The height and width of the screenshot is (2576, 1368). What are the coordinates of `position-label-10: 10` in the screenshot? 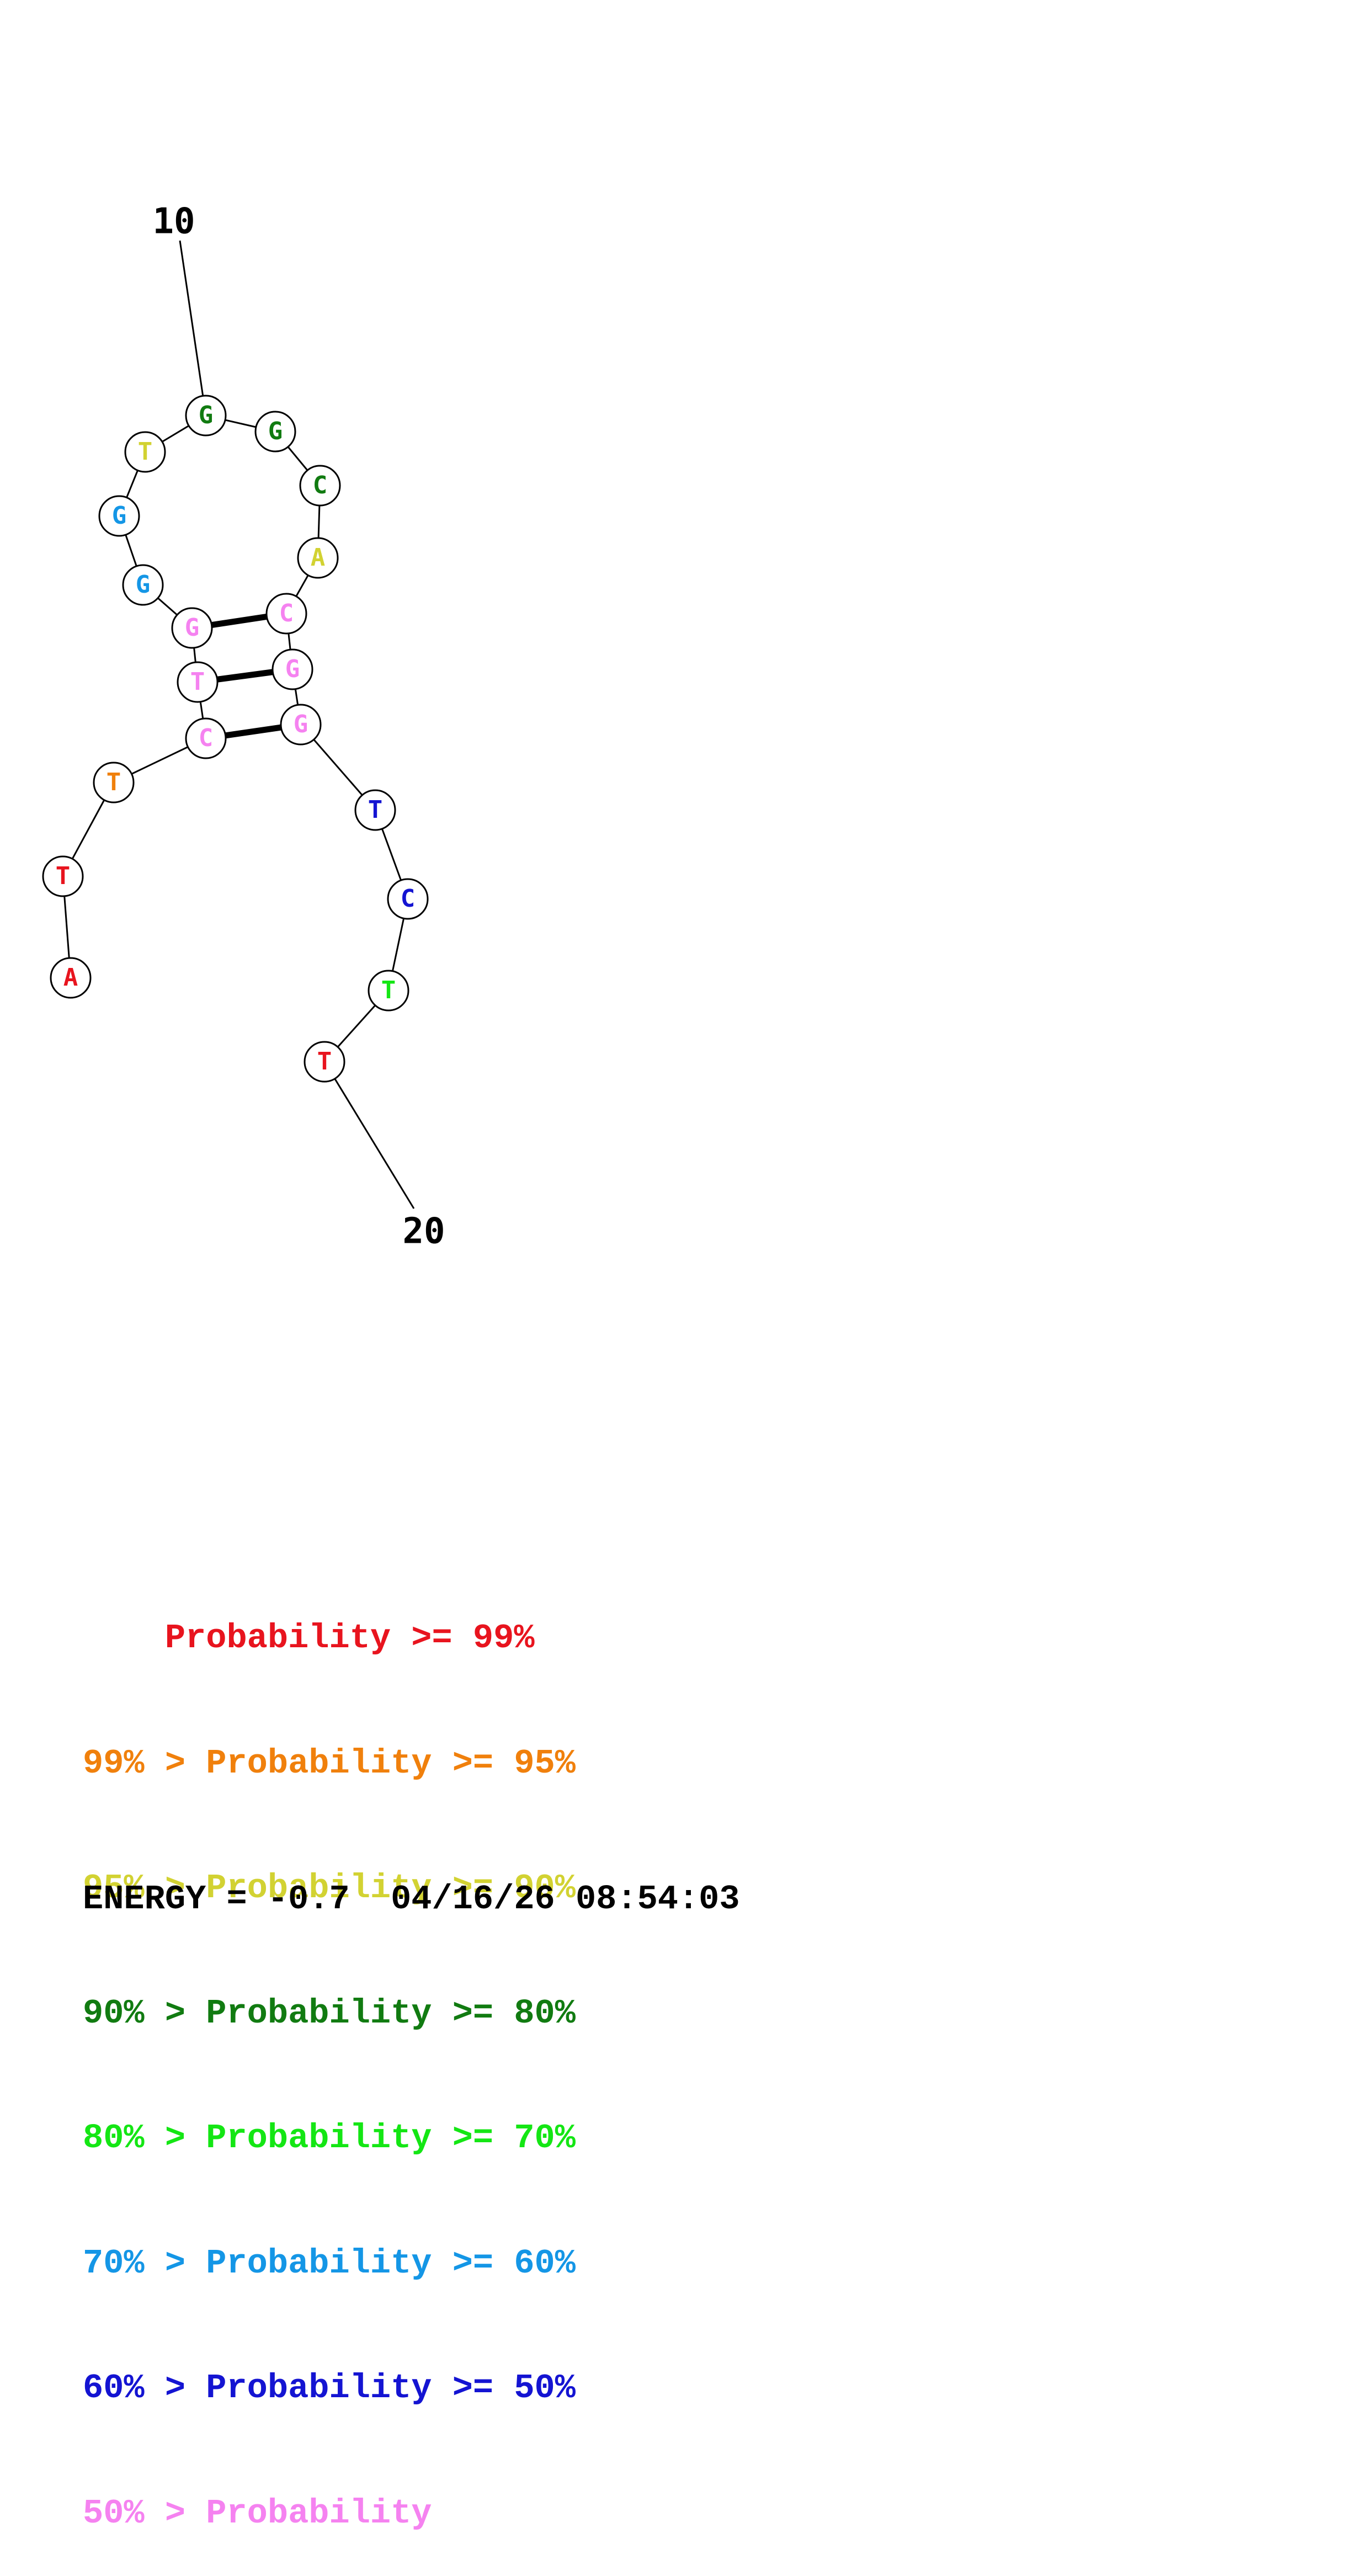 It's located at (174, 221).